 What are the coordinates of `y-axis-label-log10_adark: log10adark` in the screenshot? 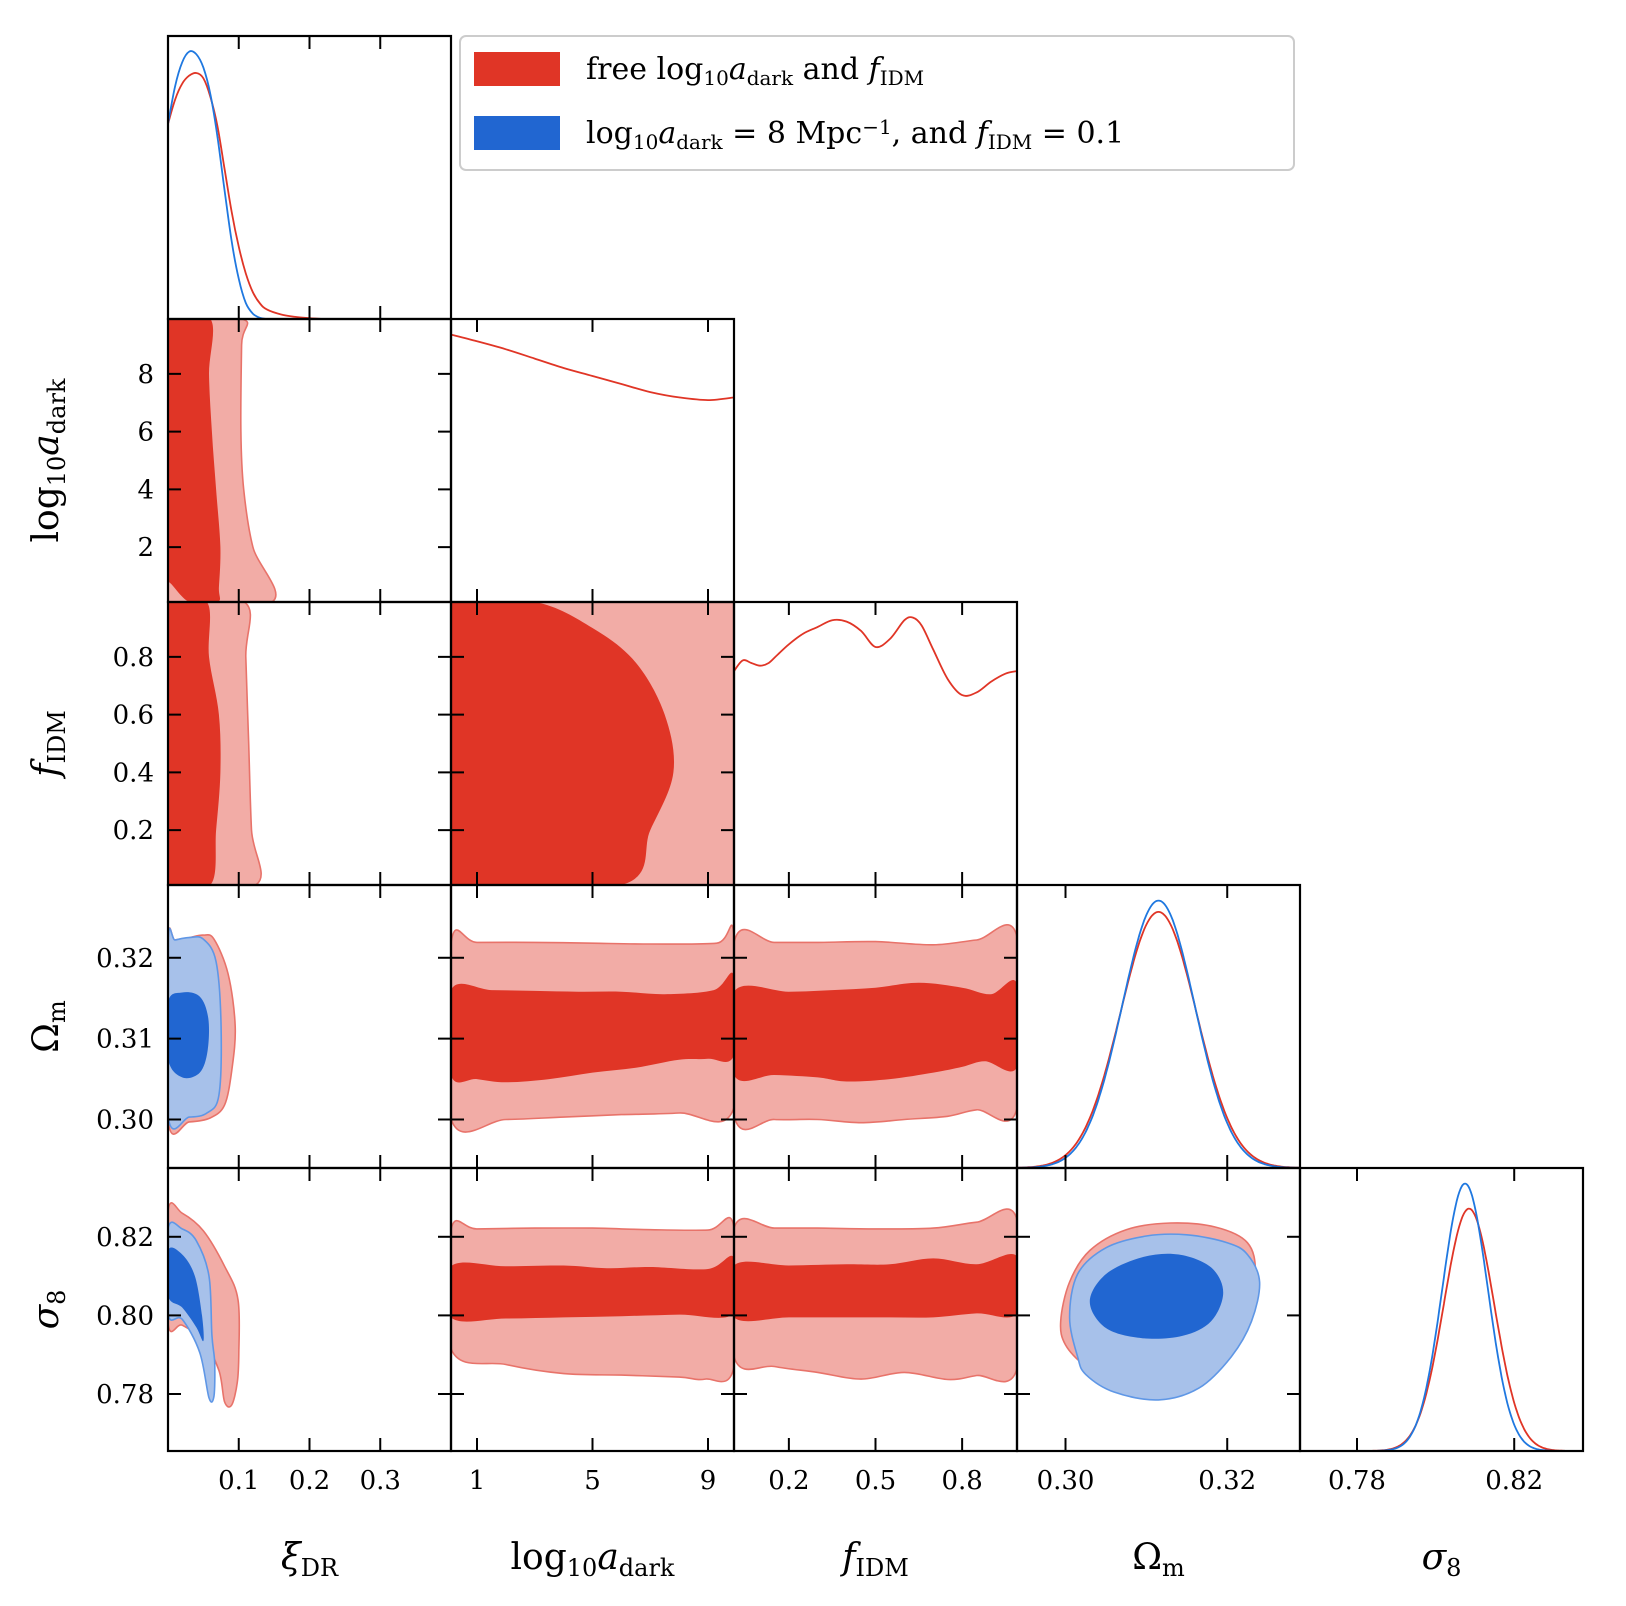 It's located at (48, 460).